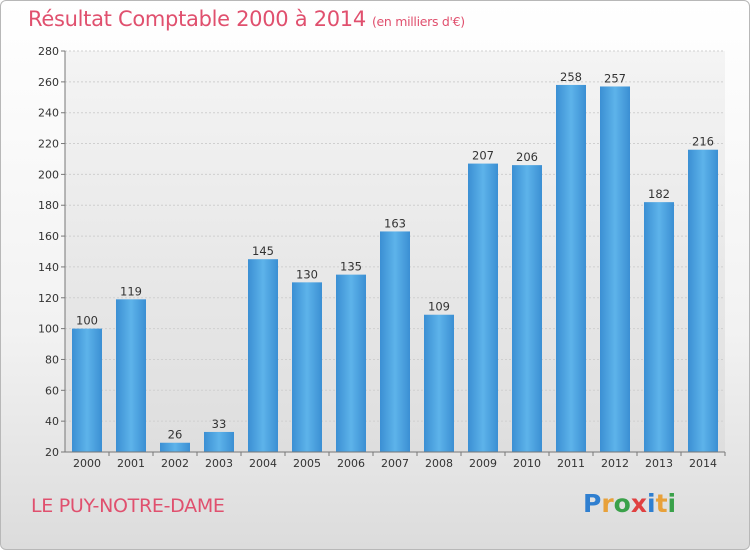  I want to click on bar-2004, so click(263, 355).